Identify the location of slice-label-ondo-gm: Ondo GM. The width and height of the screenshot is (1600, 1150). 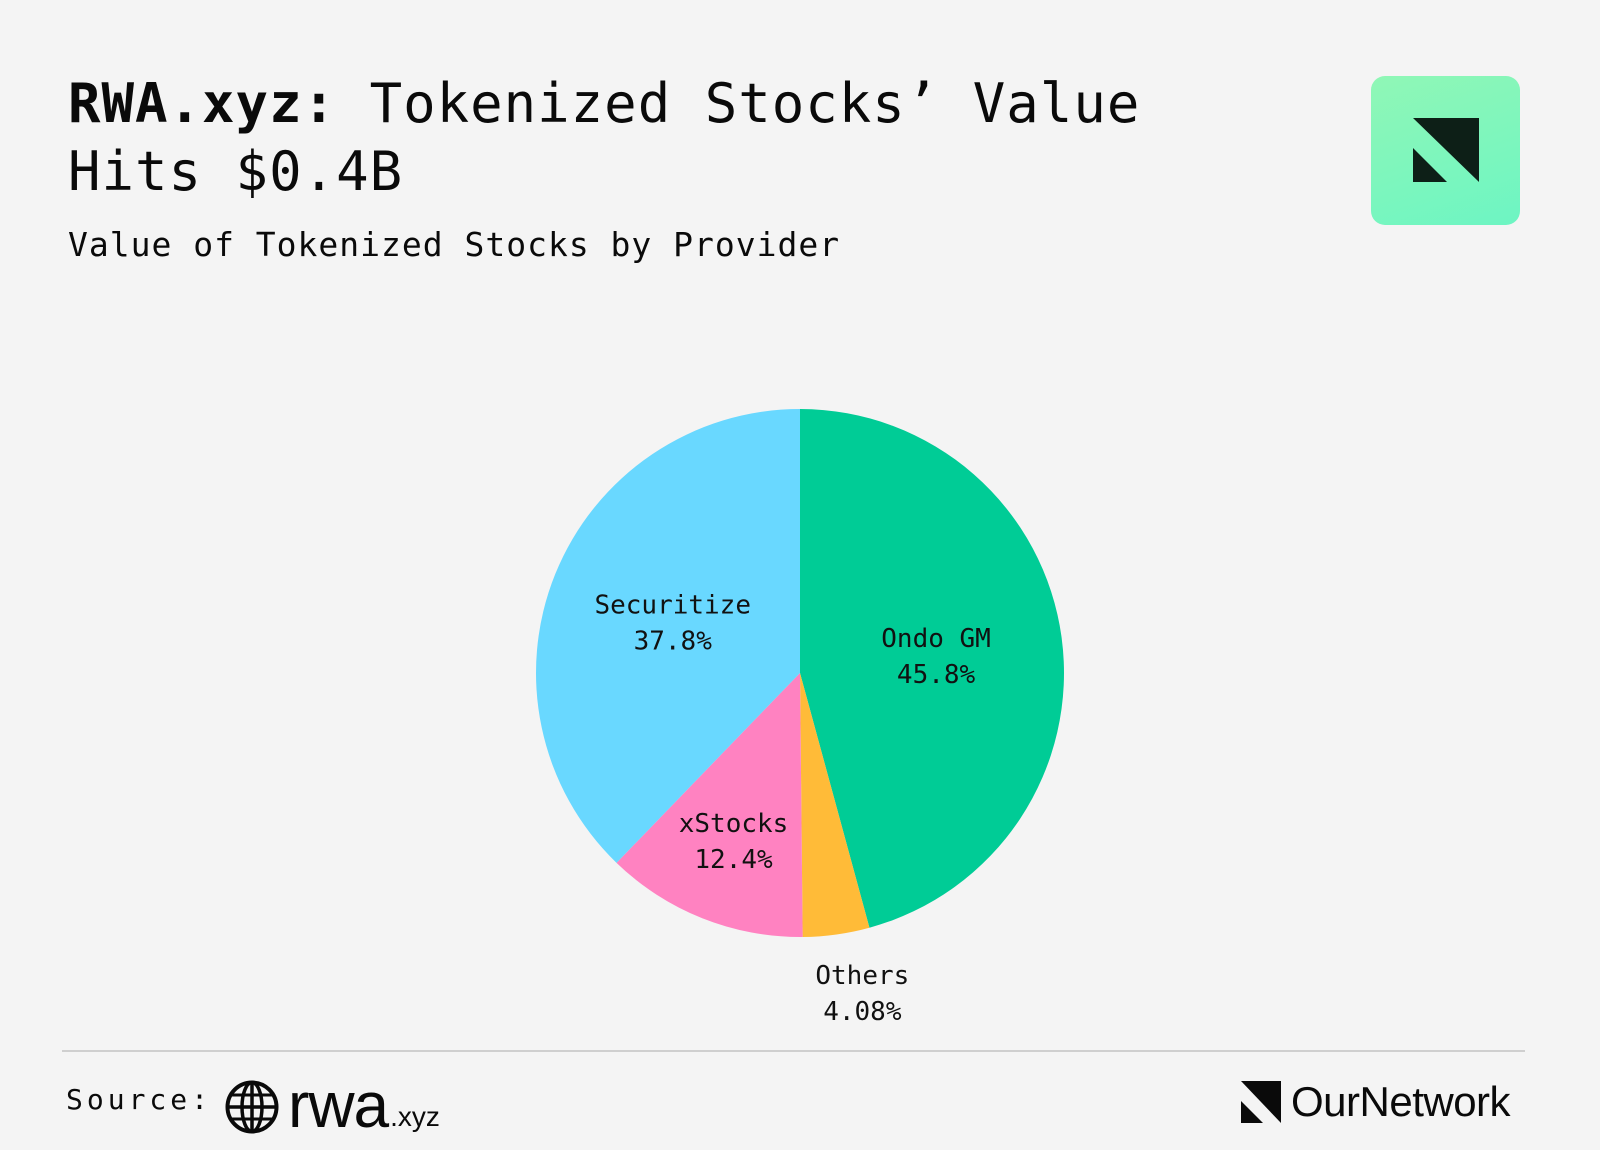
(936, 639).